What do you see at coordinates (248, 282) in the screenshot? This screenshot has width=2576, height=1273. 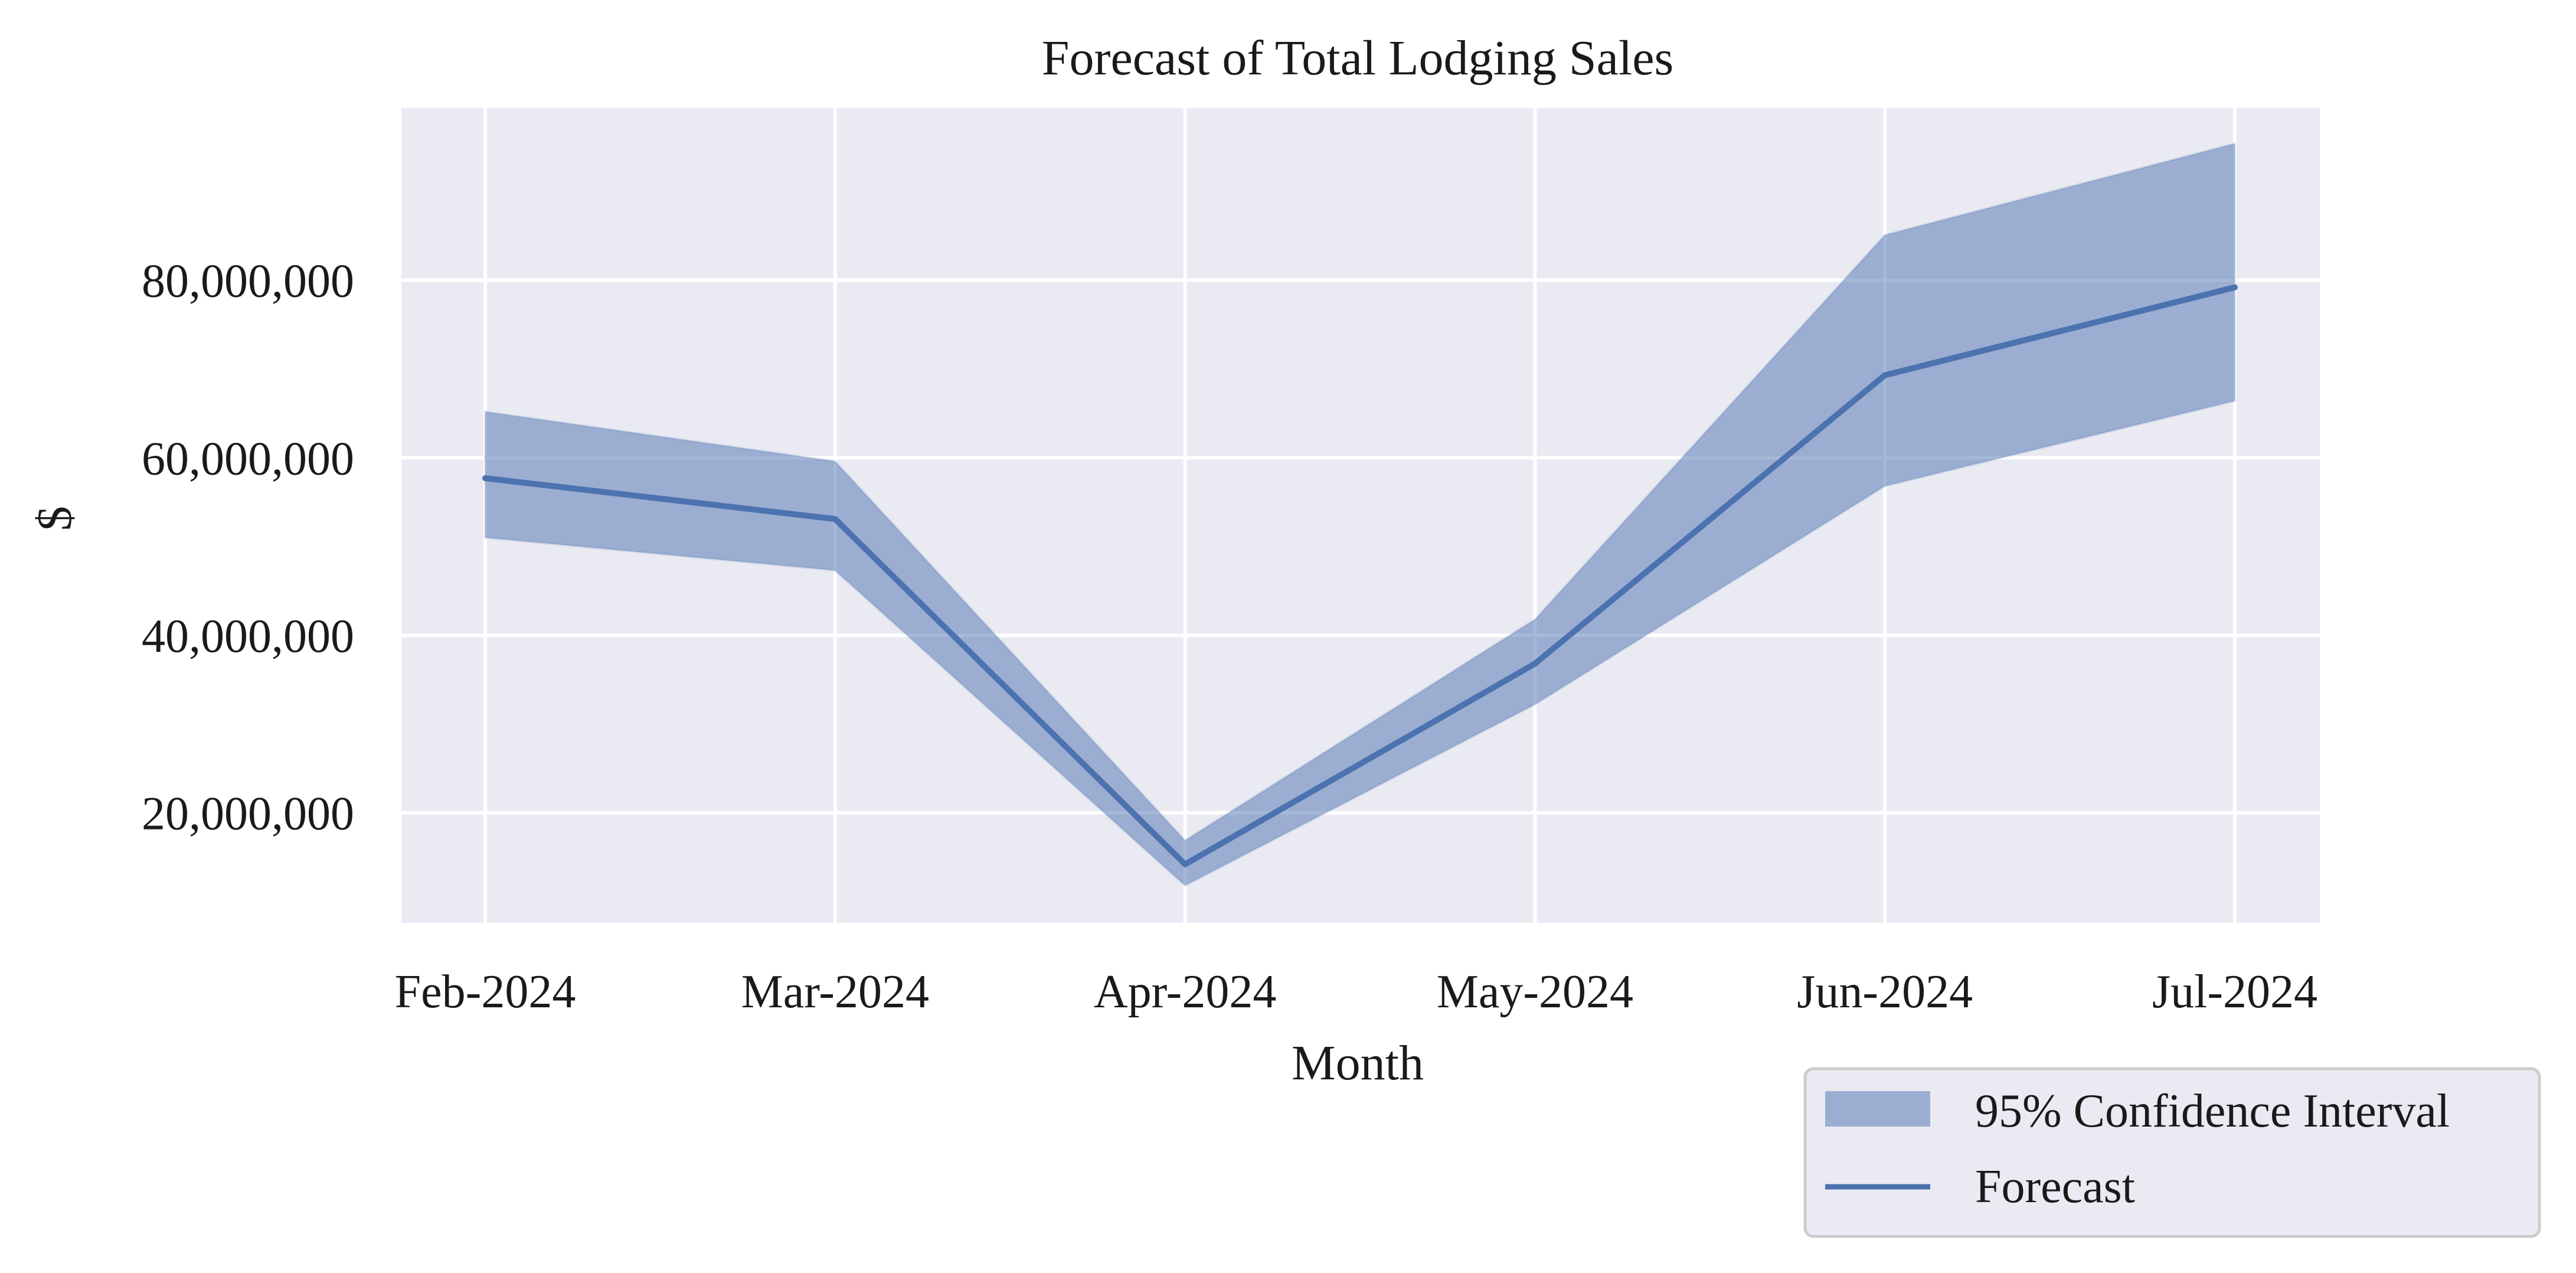 I see `y-tick-label: 80,000,000` at bounding box center [248, 282].